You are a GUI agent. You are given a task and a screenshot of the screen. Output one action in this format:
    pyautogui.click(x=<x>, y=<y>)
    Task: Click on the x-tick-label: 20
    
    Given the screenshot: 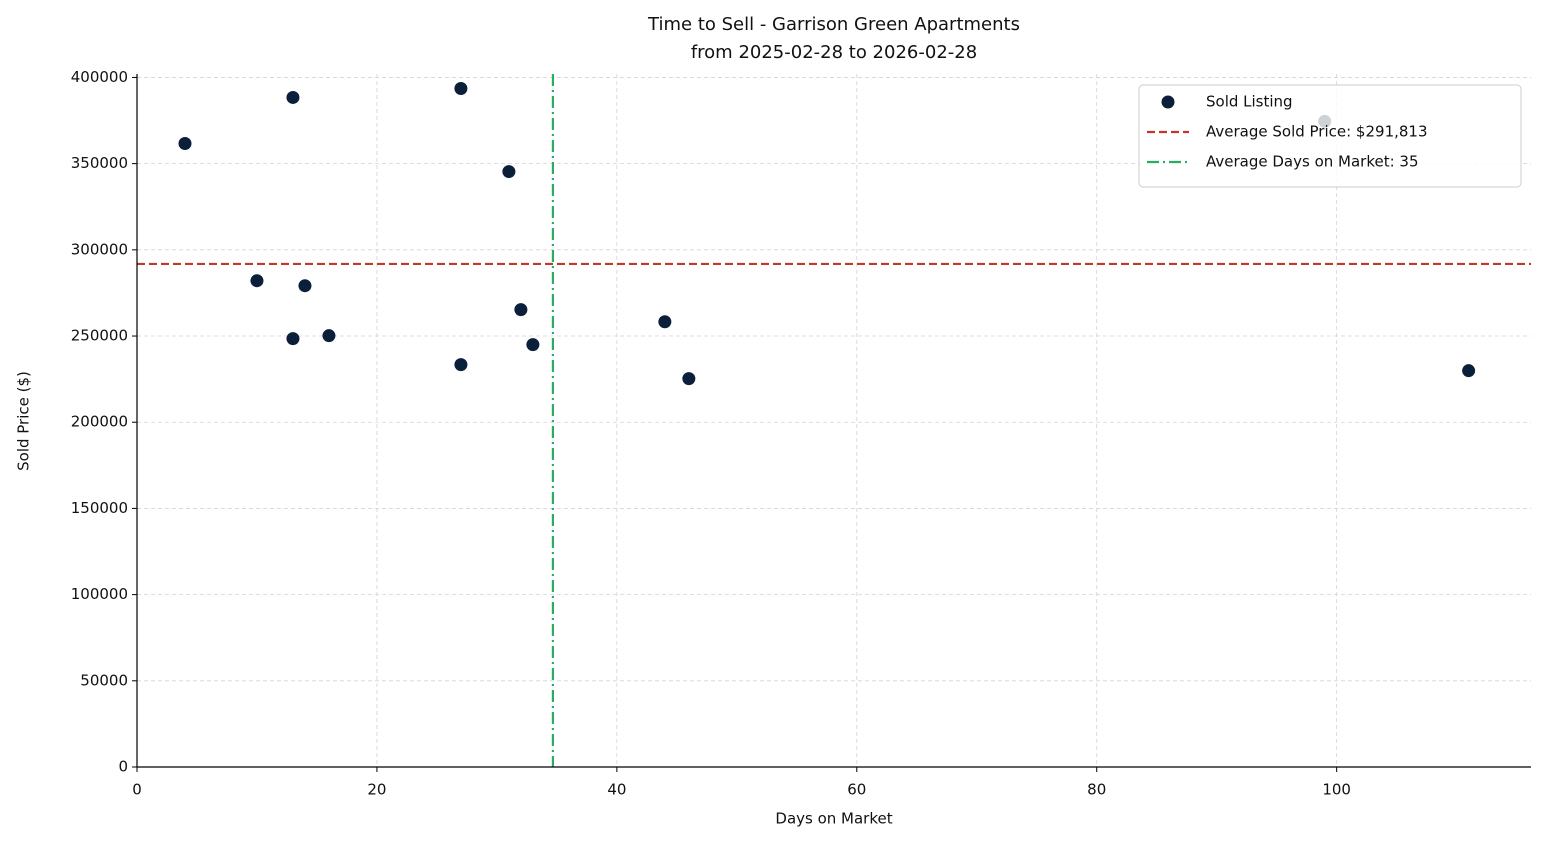 What is the action you would take?
    pyautogui.click(x=376, y=790)
    